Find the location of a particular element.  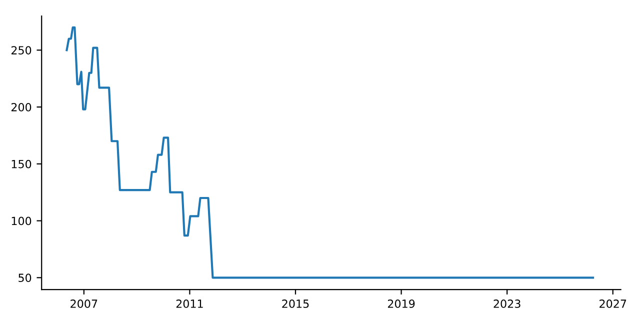

x-tick-label: 2015 is located at coordinates (295, 304).